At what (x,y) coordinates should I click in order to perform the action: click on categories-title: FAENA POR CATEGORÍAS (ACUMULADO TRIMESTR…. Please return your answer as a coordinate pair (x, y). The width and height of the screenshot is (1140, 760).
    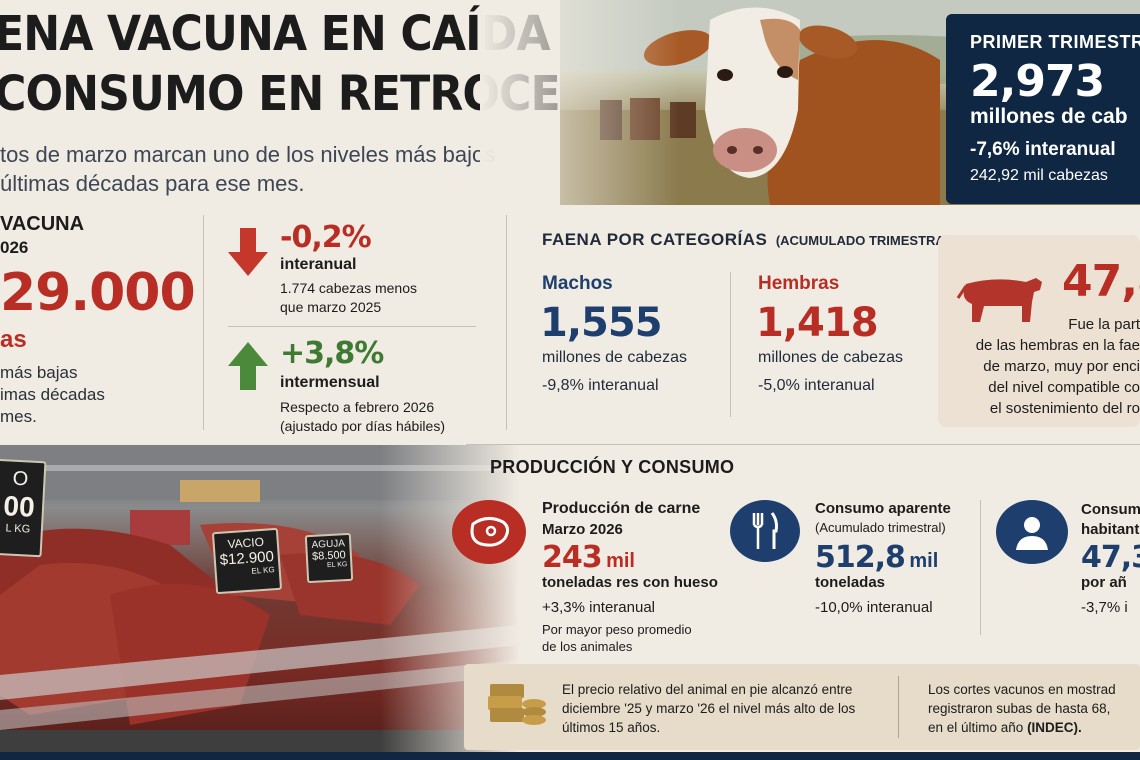
    Looking at the image, I should click on (749, 240).